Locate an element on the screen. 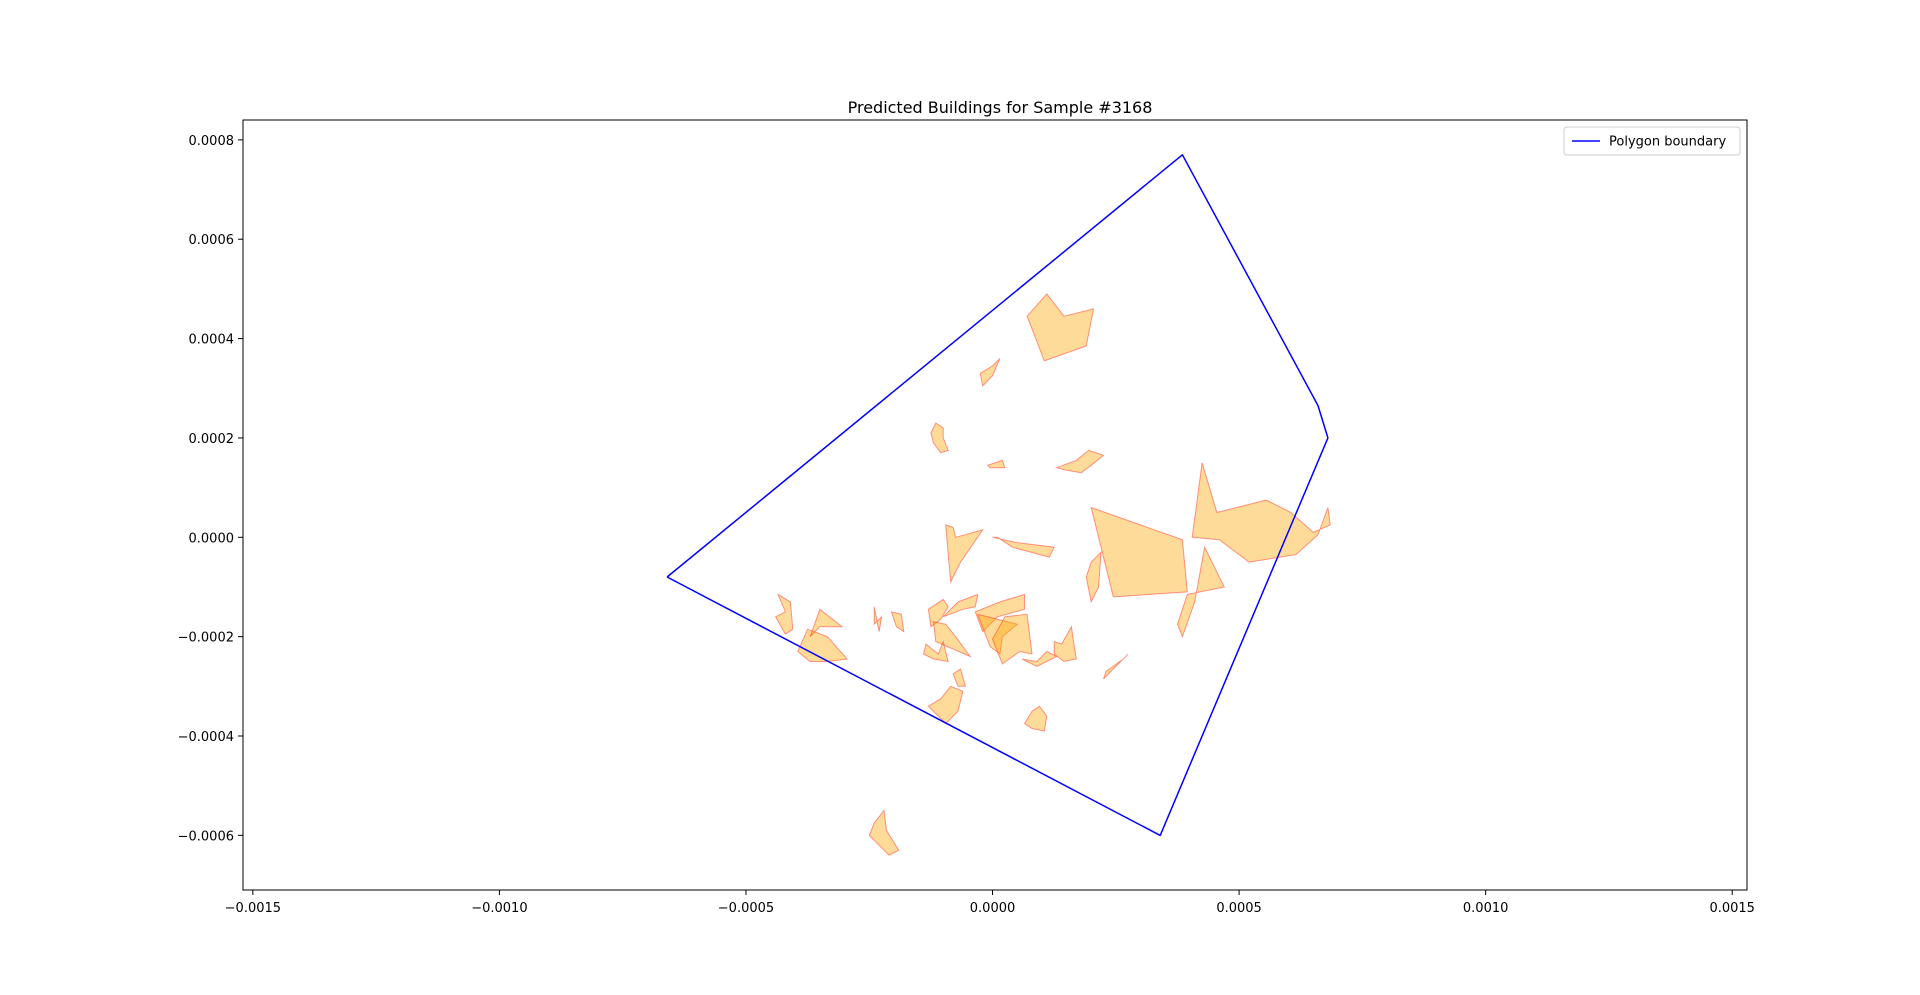 This screenshot has height=995, width=1920. x-tick-label-5: 0.0010 is located at coordinates (1486, 908).